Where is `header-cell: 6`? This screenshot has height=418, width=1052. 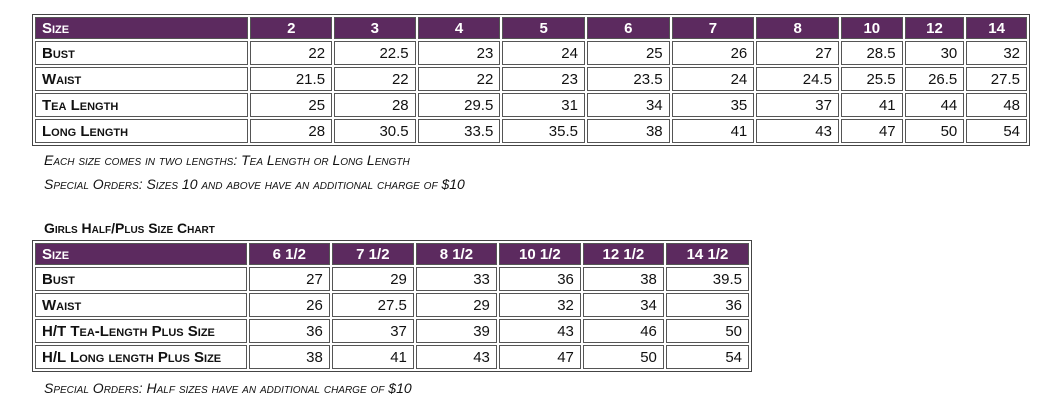 header-cell: 6 is located at coordinates (628, 28).